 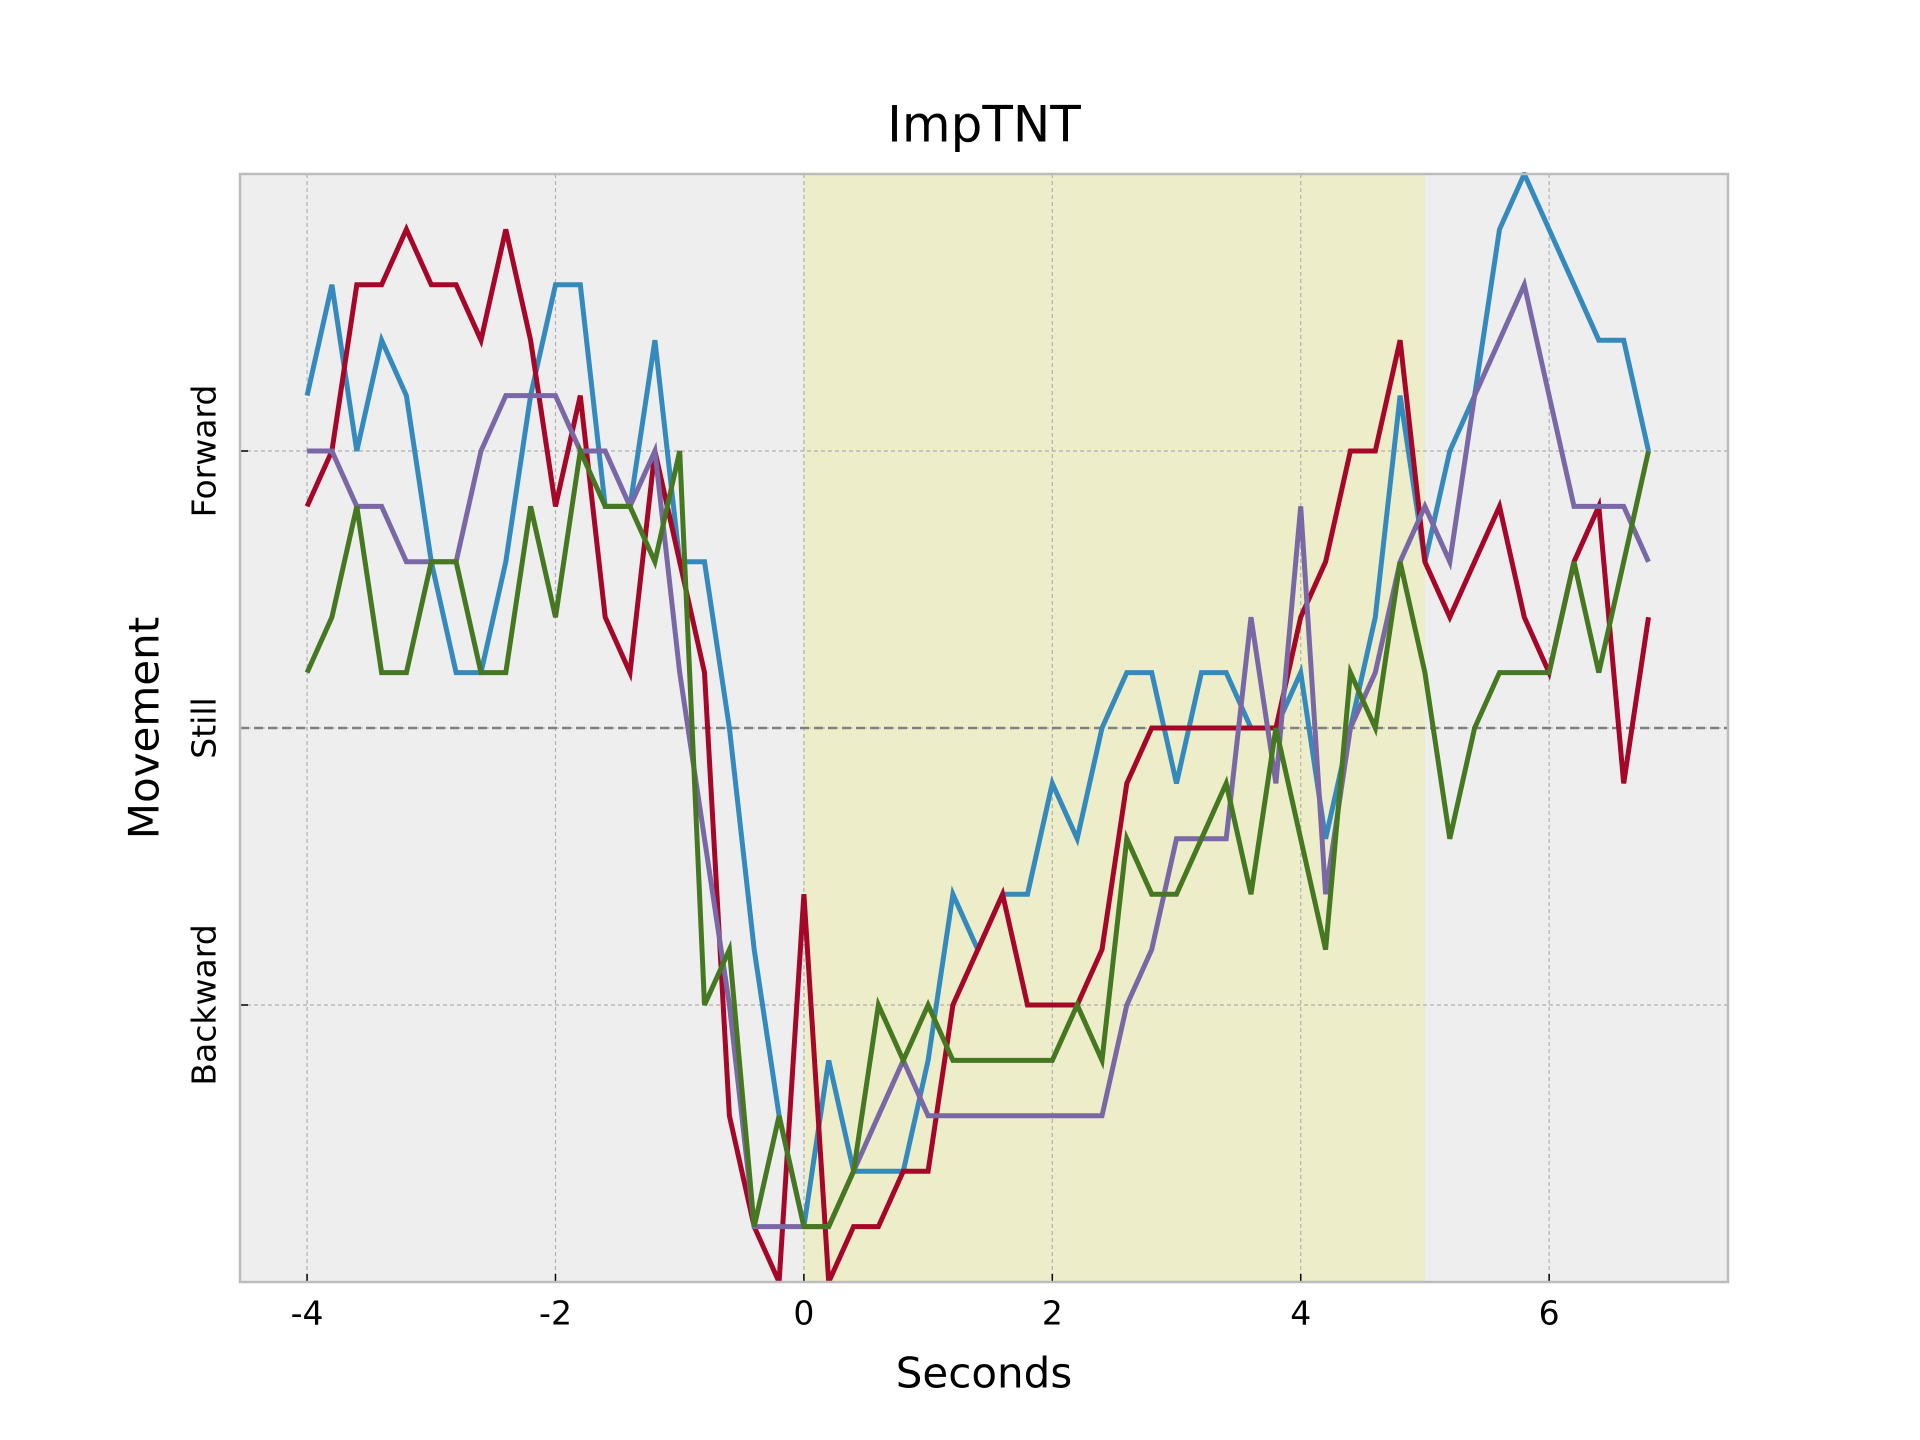 I want to click on y-tick-label: Forward, so click(x=204, y=451).